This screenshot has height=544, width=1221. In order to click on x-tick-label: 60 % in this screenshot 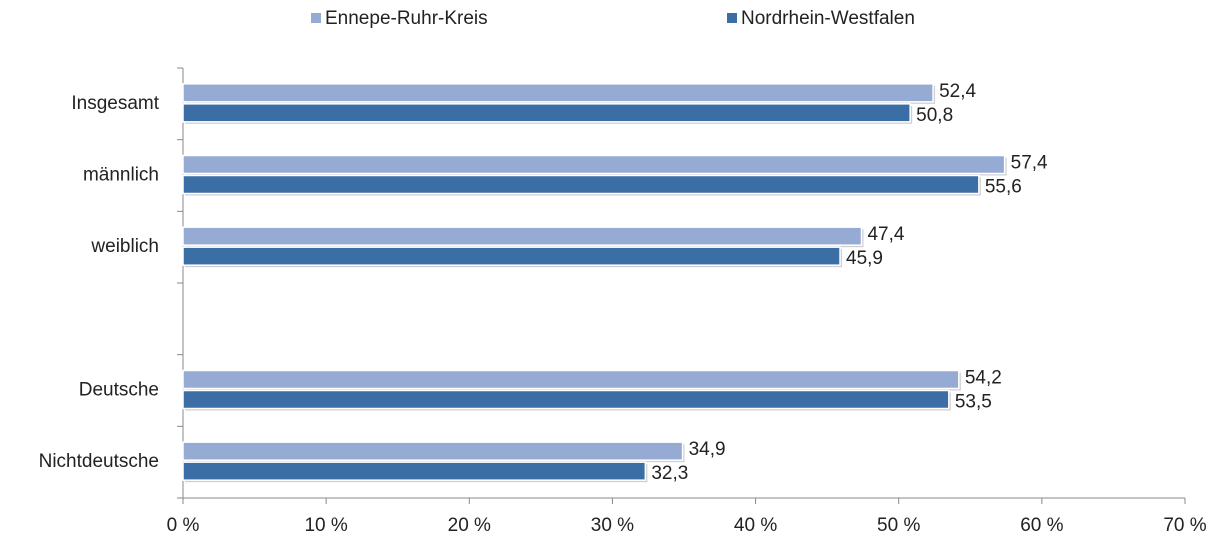, I will do `click(1041, 525)`.